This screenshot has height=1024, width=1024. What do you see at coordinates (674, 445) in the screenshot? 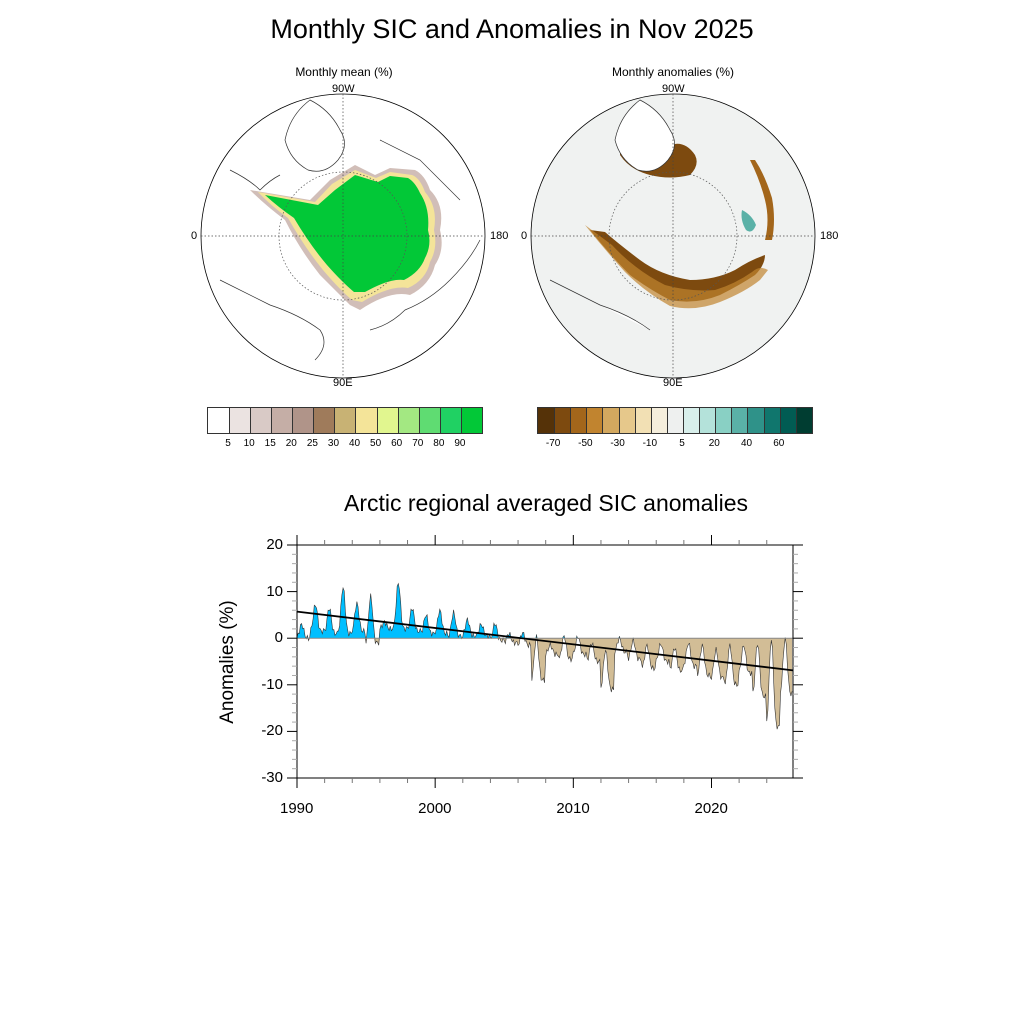
I see `colorbar-anomaly-labels: -70 -50 -30 -10 5 20 40 60` at bounding box center [674, 445].